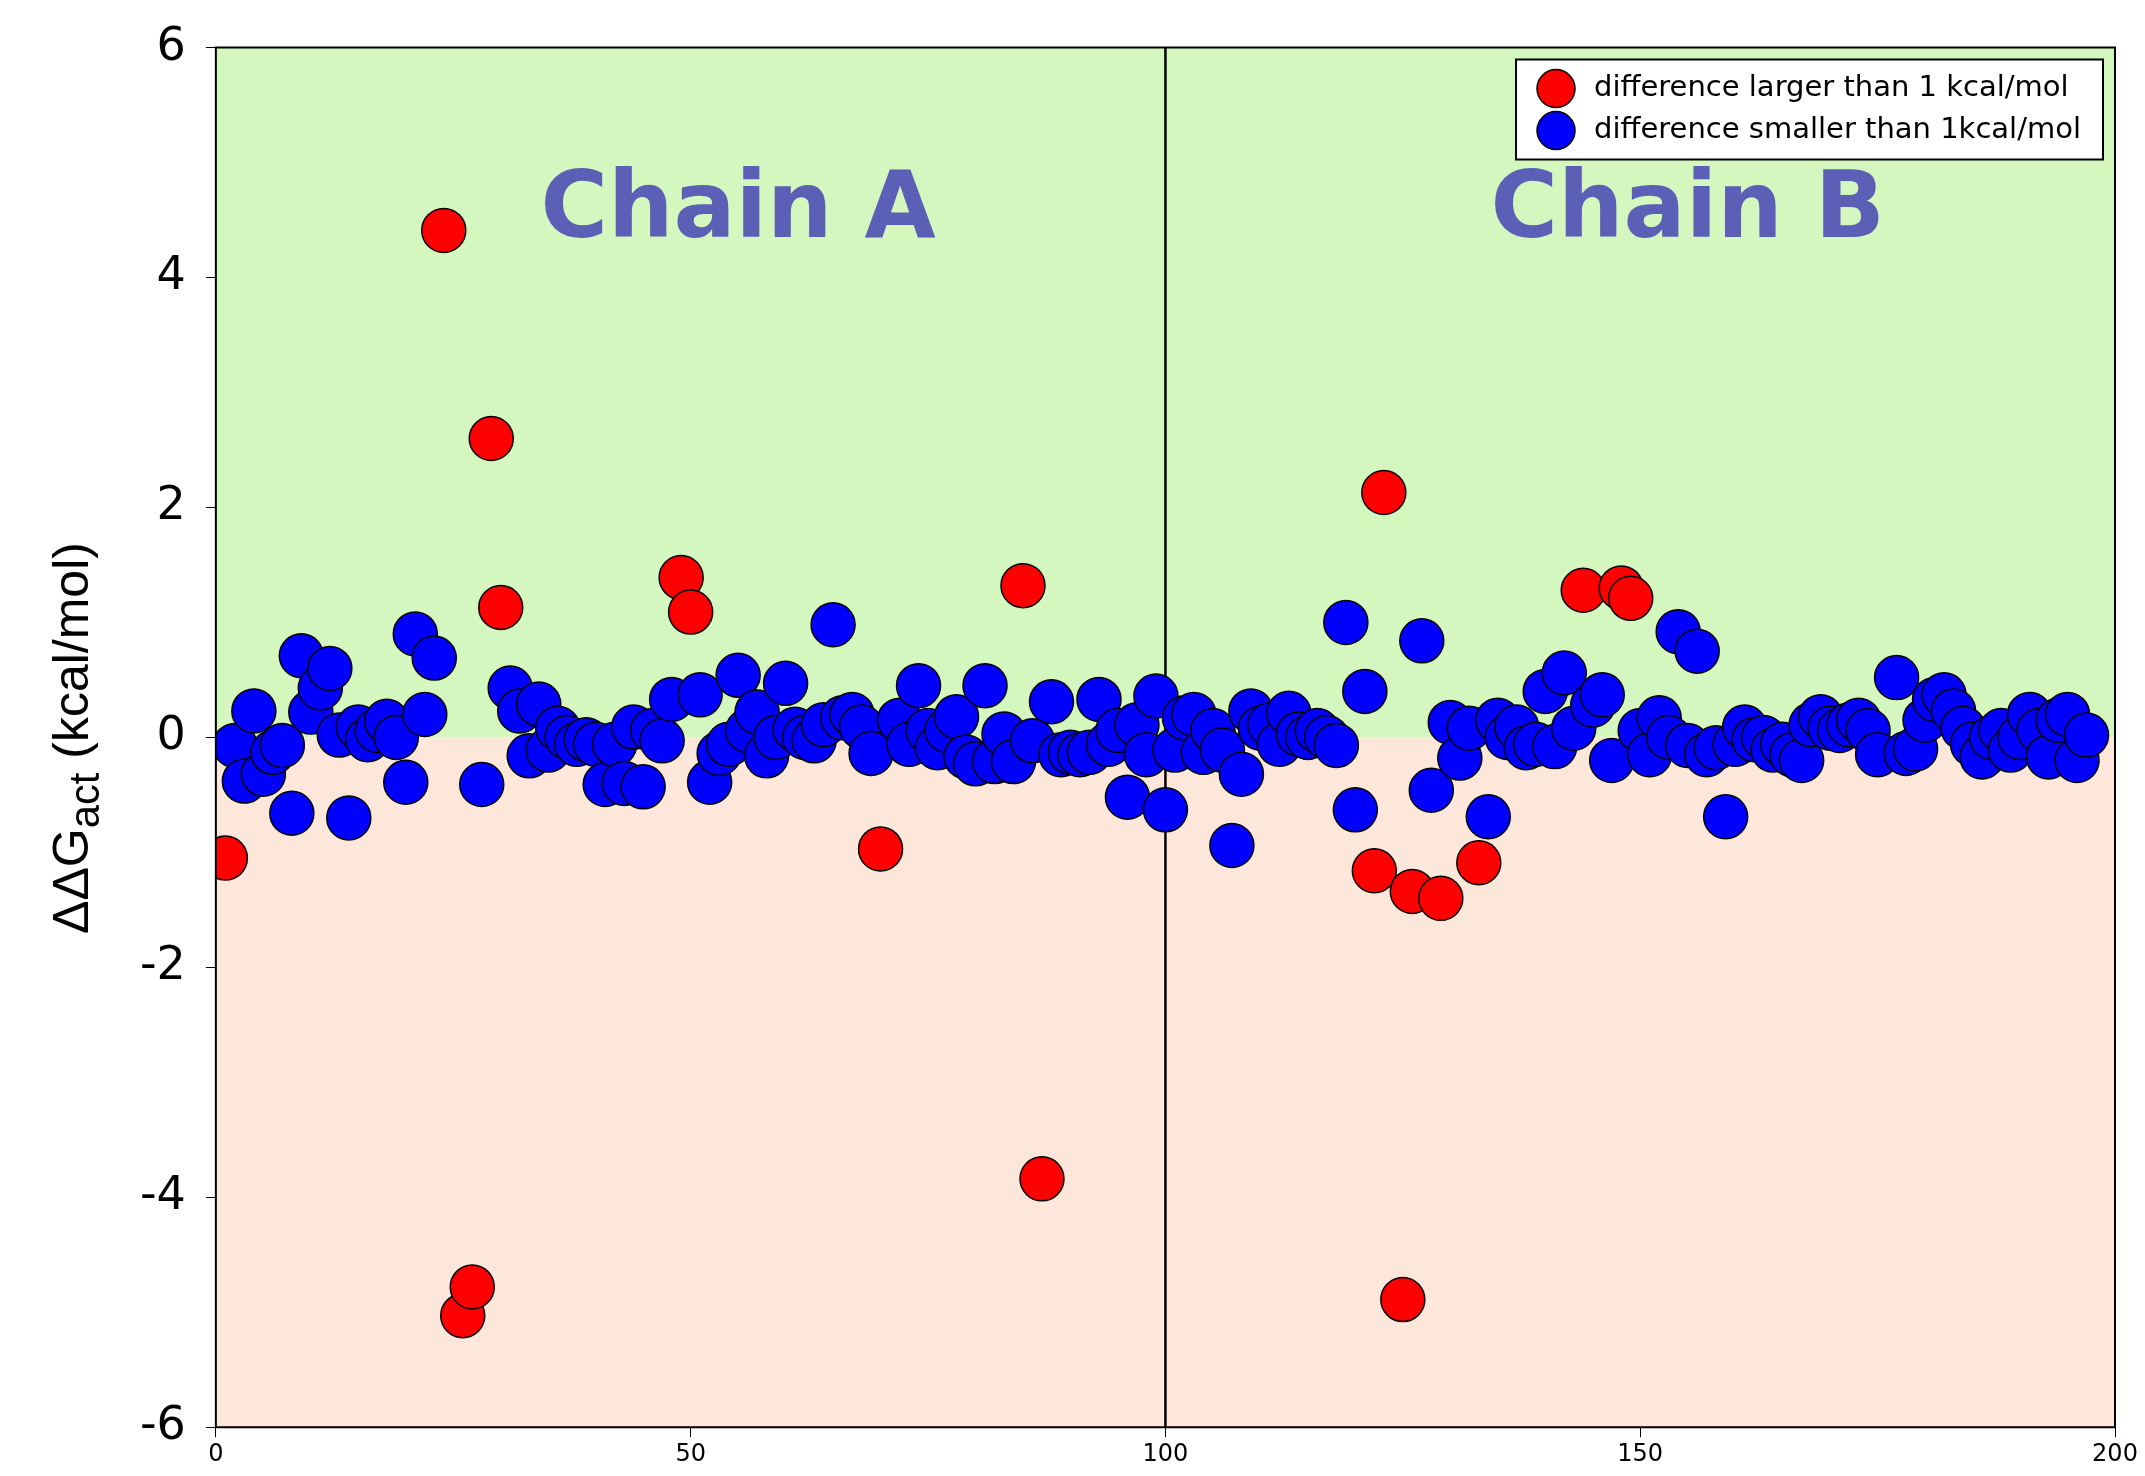 The image size is (2145, 1476). I want to click on x-tick-label: 0, so click(216, 1452).